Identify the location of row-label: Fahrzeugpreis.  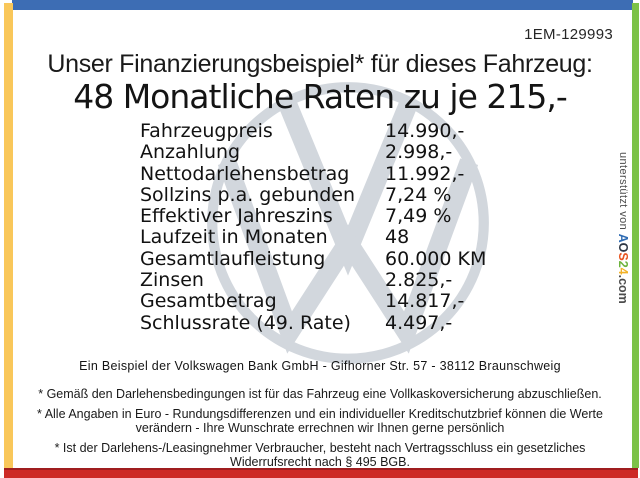
(206, 131).